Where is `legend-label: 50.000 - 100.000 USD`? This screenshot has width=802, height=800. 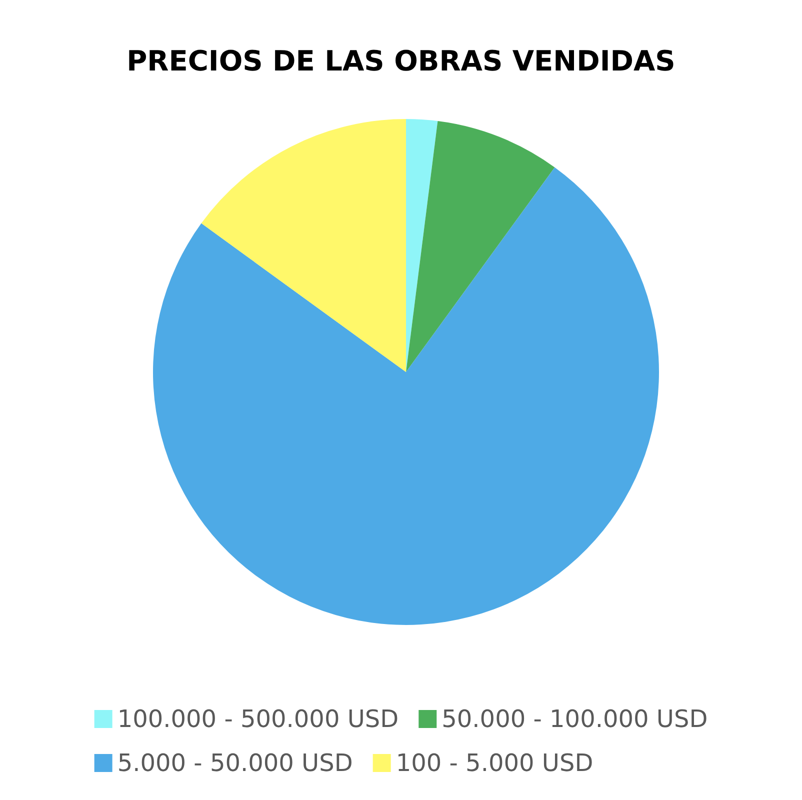
legend-label: 50.000 - 100.000 USD is located at coordinates (575, 719).